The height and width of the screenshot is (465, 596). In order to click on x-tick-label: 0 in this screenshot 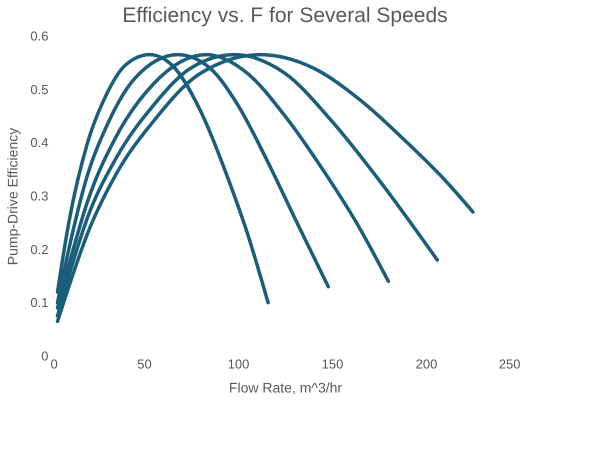, I will do `click(54, 364)`.